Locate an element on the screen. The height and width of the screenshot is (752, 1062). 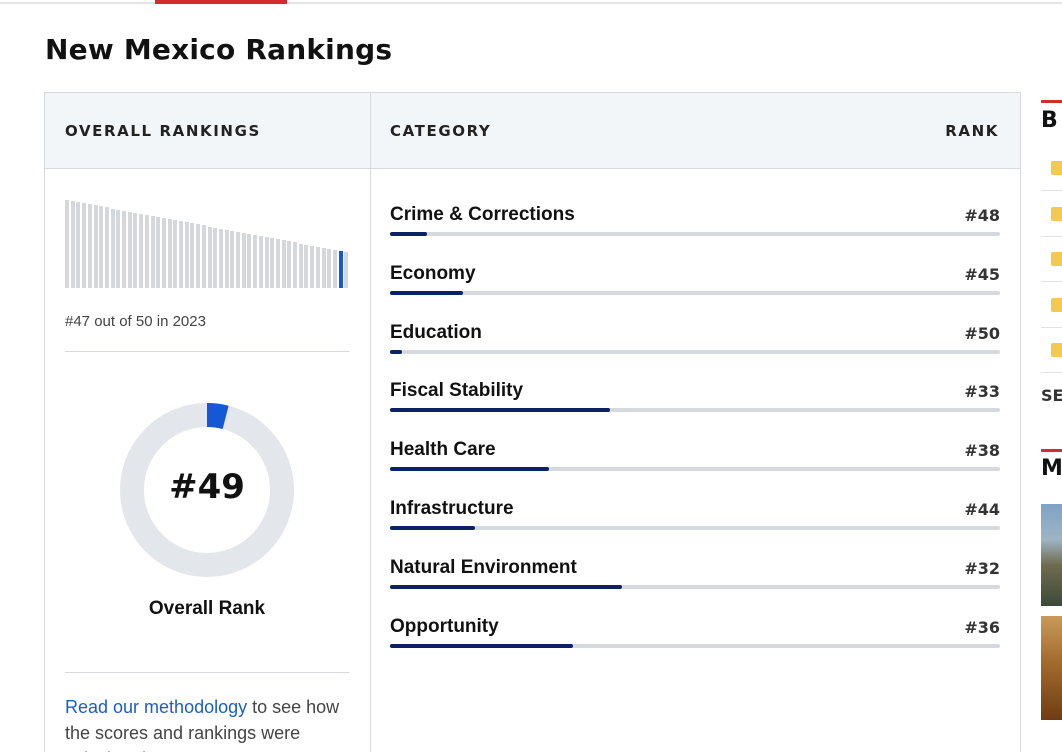
category-rank: #44 is located at coordinates (982, 509).